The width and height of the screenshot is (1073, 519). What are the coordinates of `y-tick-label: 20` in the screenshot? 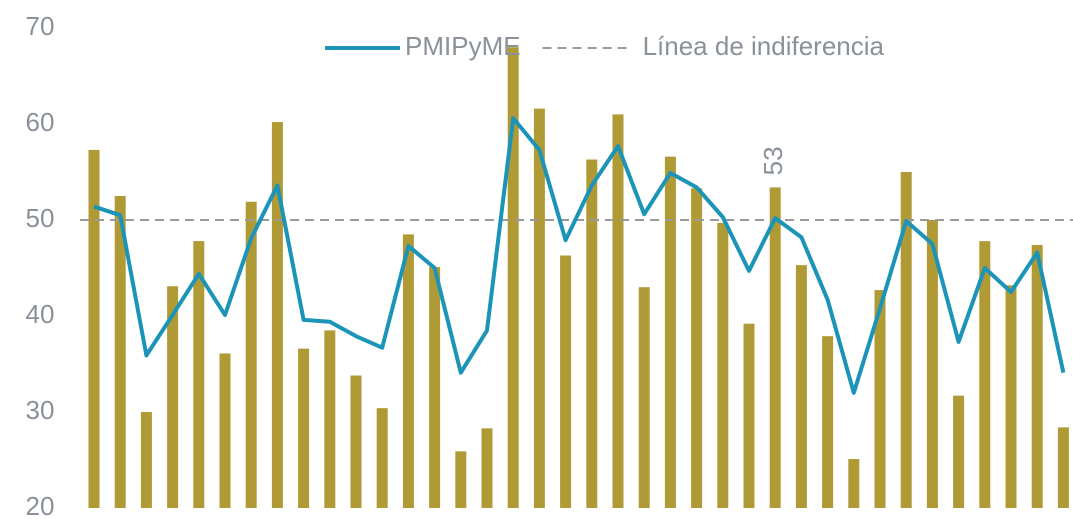 It's located at (40, 505).